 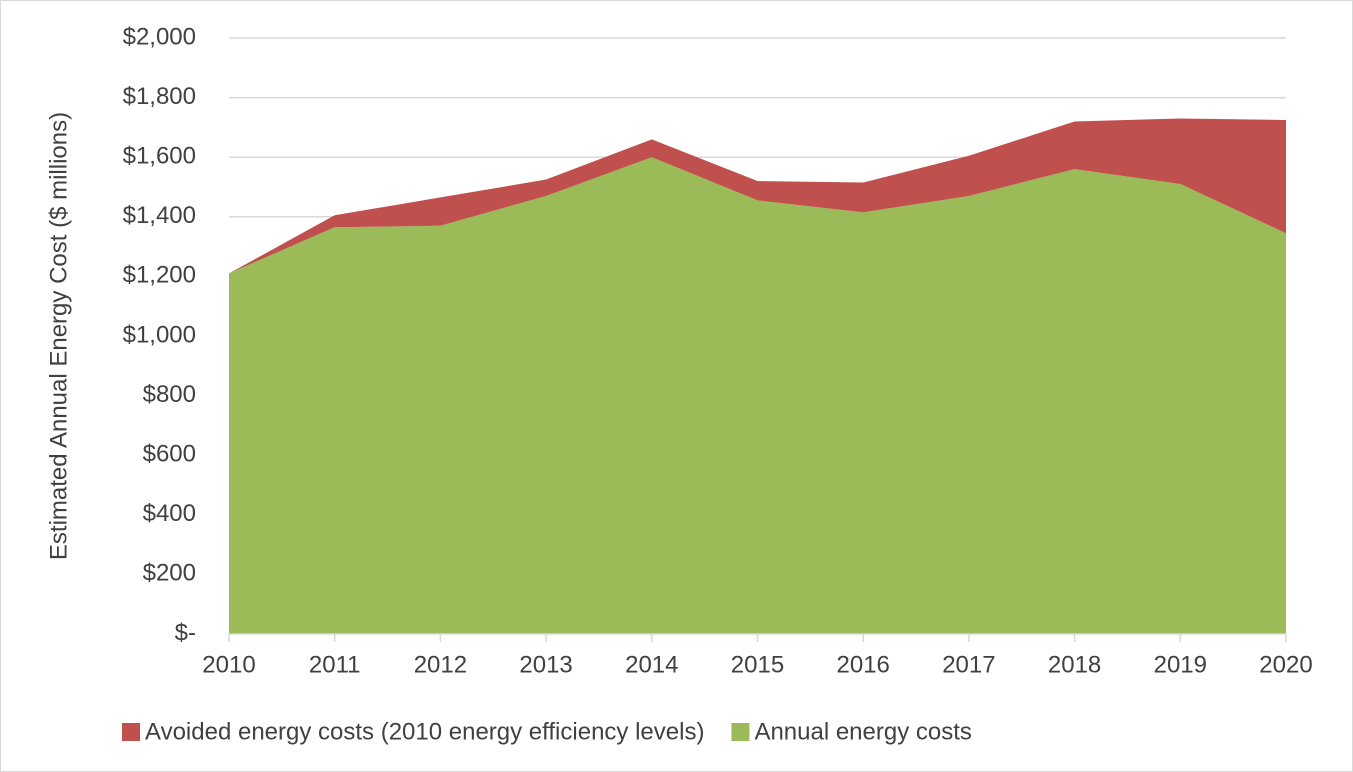 I want to click on x-tick-label: 2010, so click(x=228, y=664).